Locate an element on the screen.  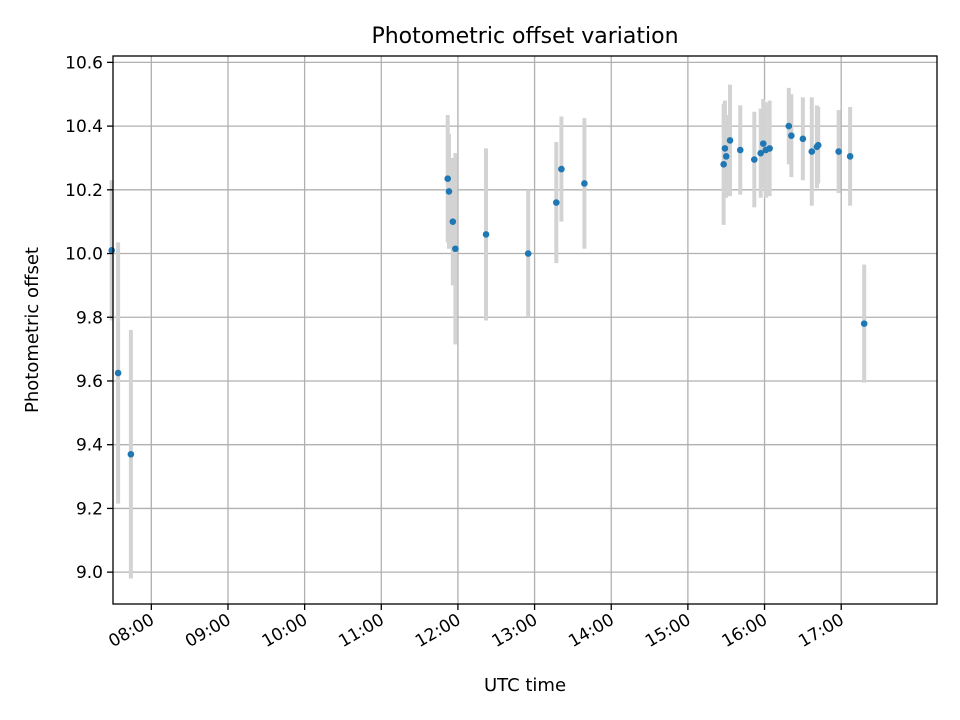
y-axis-label: Photometric offset is located at coordinates (32, 330).